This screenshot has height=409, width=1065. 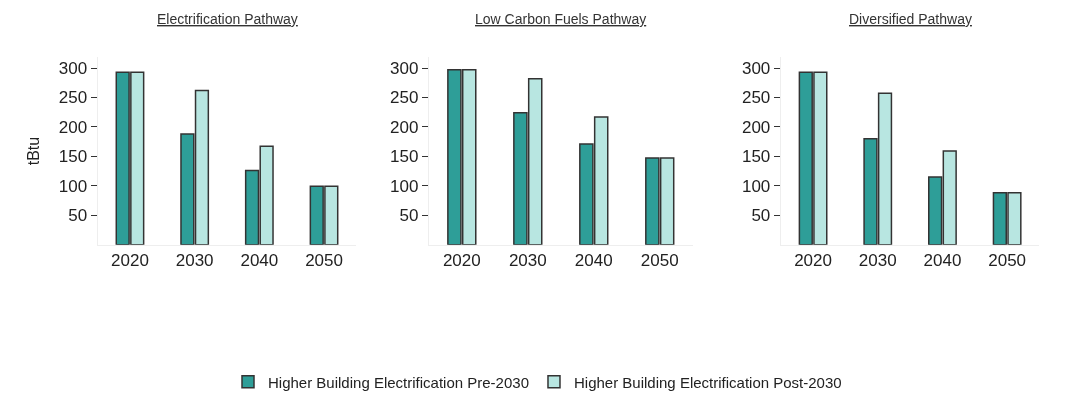 What do you see at coordinates (398, 382) in the screenshot?
I see `legend-label: Higher Building Electrification Pre-2030` at bounding box center [398, 382].